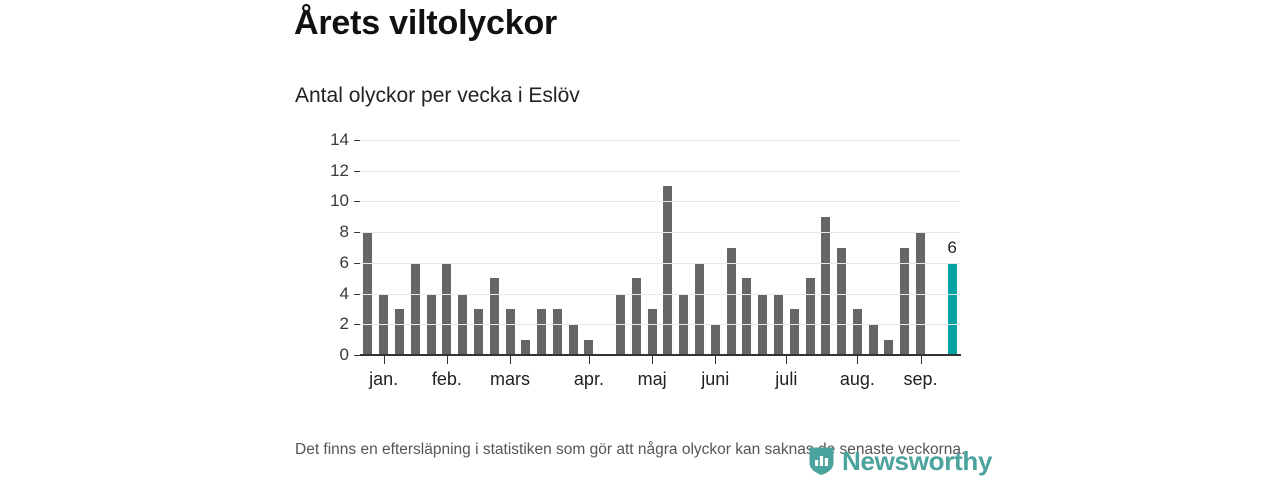 The width and height of the screenshot is (1280, 480). Describe the element at coordinates (344, 262) in the screenshot. I see `y-axis-tick-label: 6` at that location.